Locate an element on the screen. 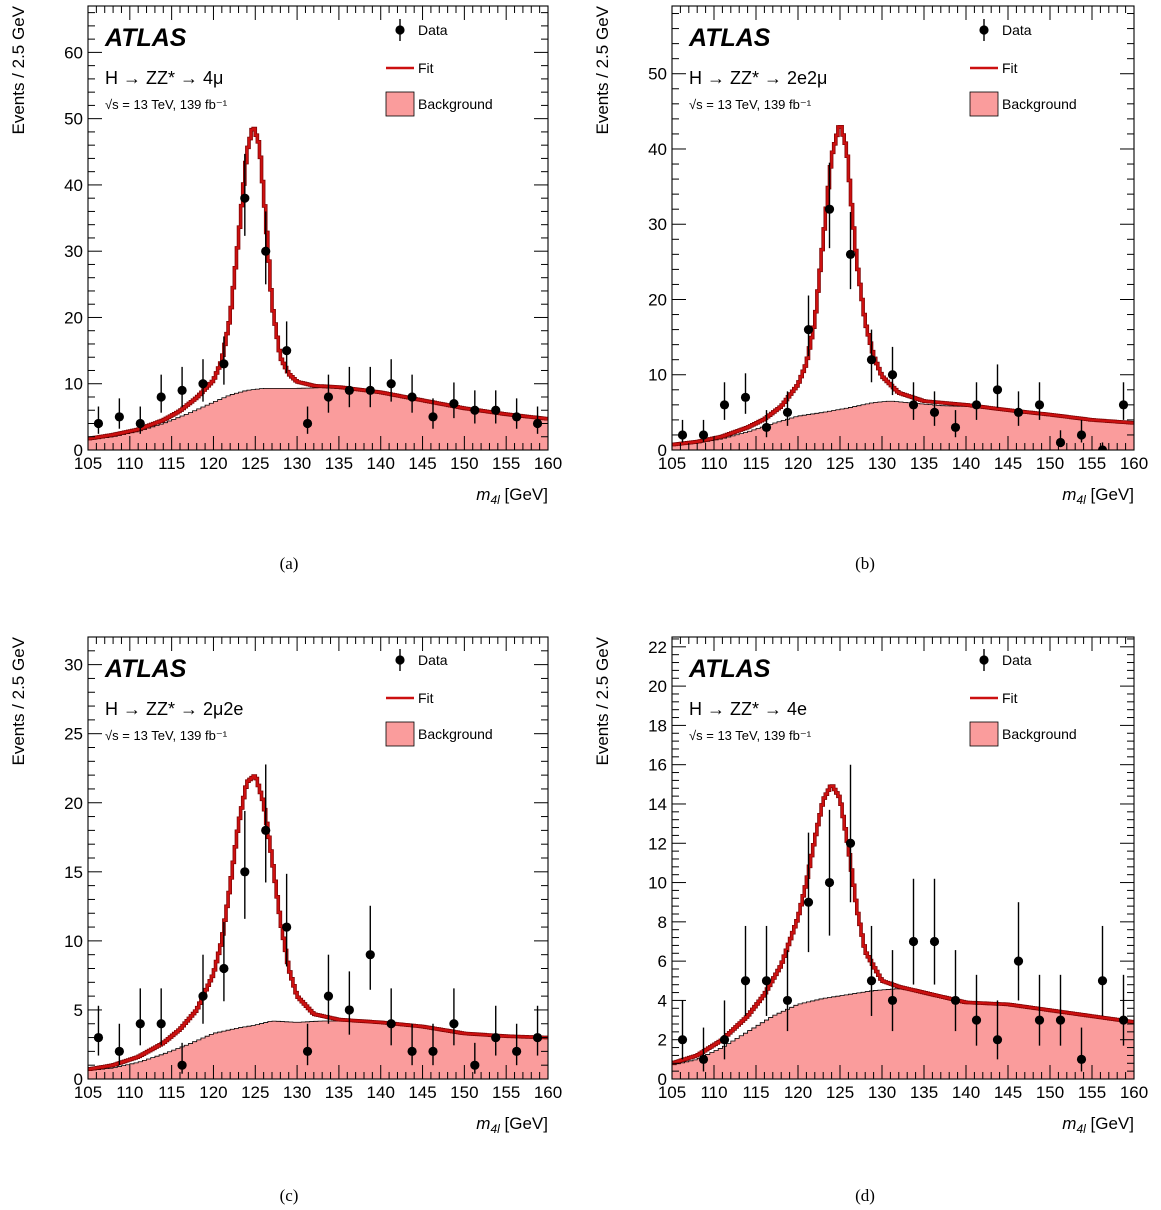  y-tick-label: 20 is located at coordinates (73, 317).